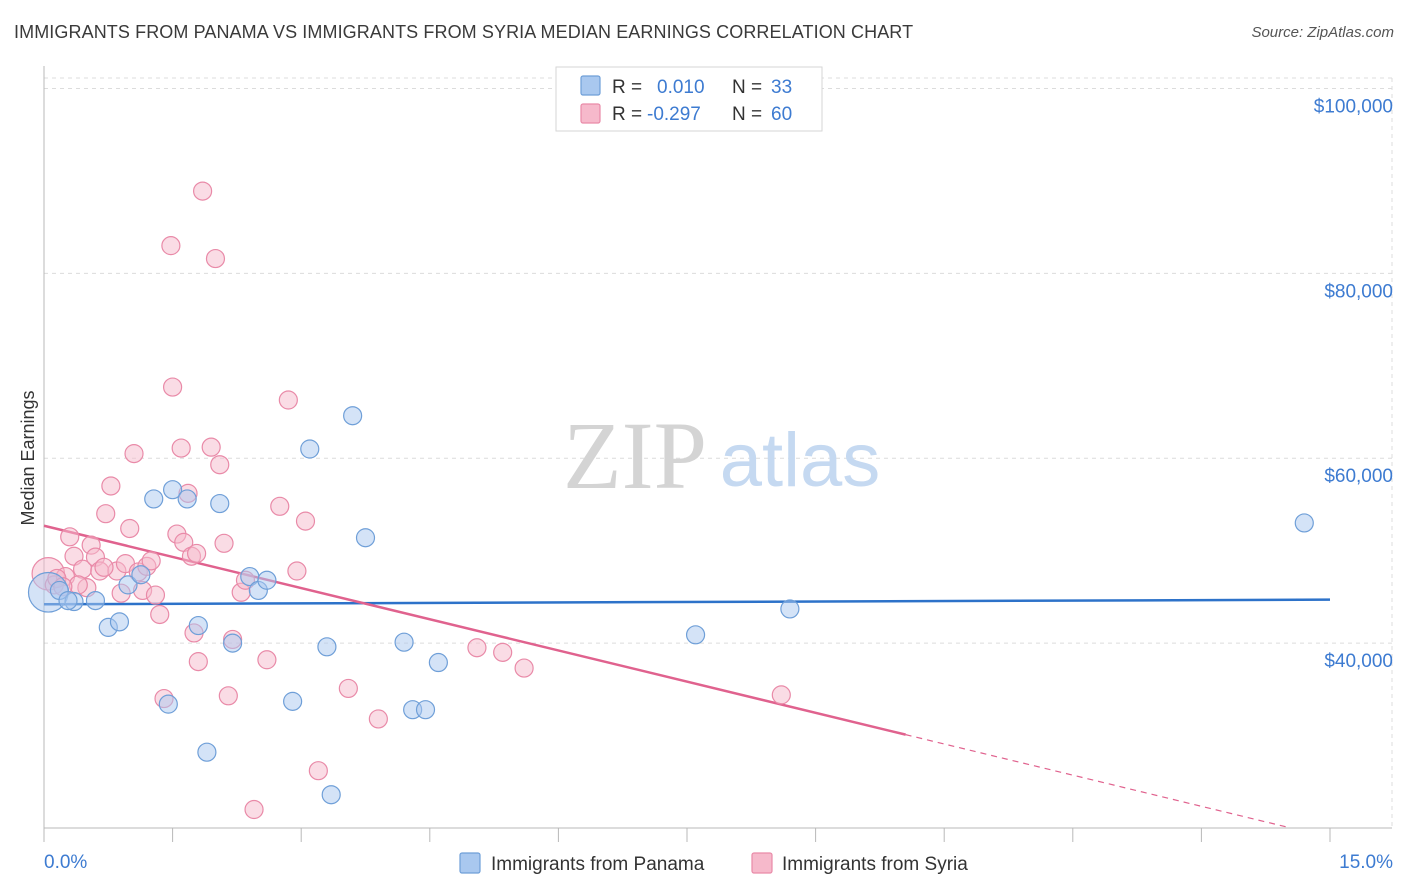 This screenshot has height=892, width=1406. Describe the element at coordinates (627, 87) in the screenshot. I see `legend-r-label-panama: R =` at that location.